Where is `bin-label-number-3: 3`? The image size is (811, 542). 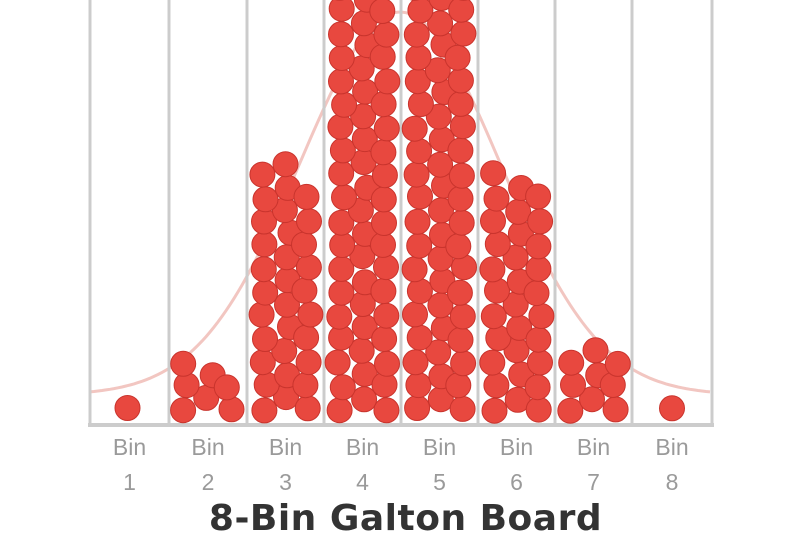
bin-label-number-3: 3 is located at coordinates (285, 482).